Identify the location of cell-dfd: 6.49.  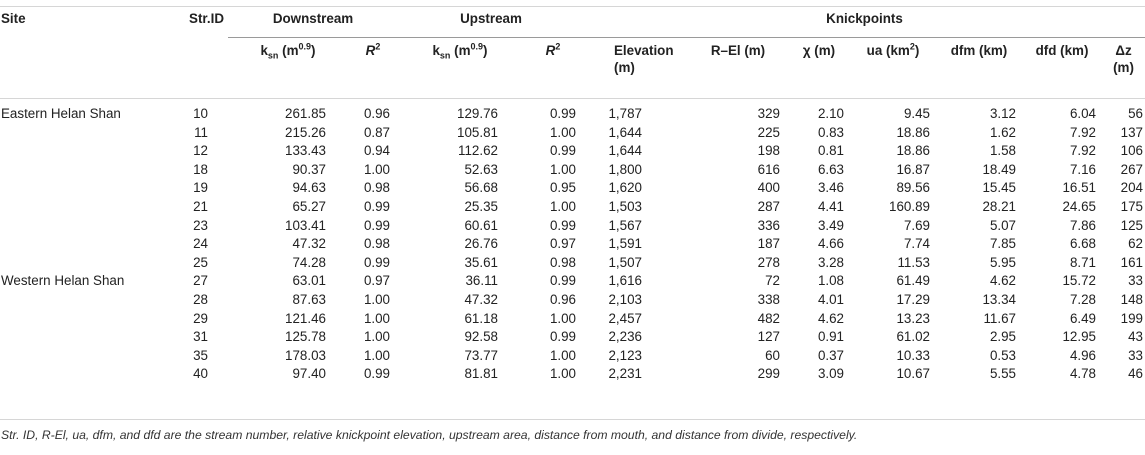
(1082, 318).